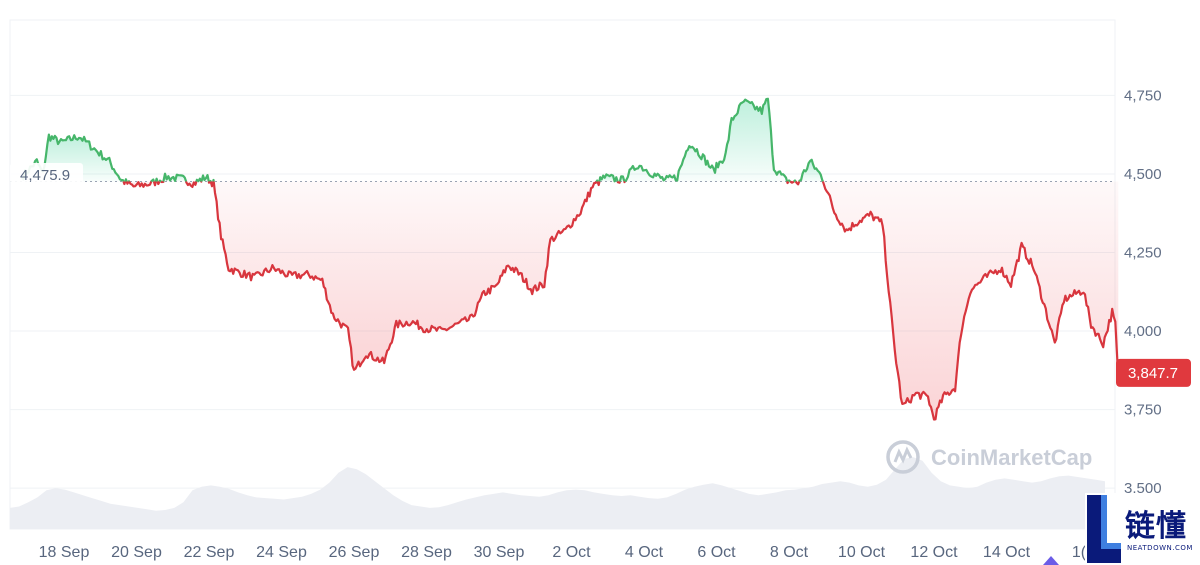 This screenshot has height=565, width=1200. I want to click on x-tick-label: 22 Sep, so click(209, 552).